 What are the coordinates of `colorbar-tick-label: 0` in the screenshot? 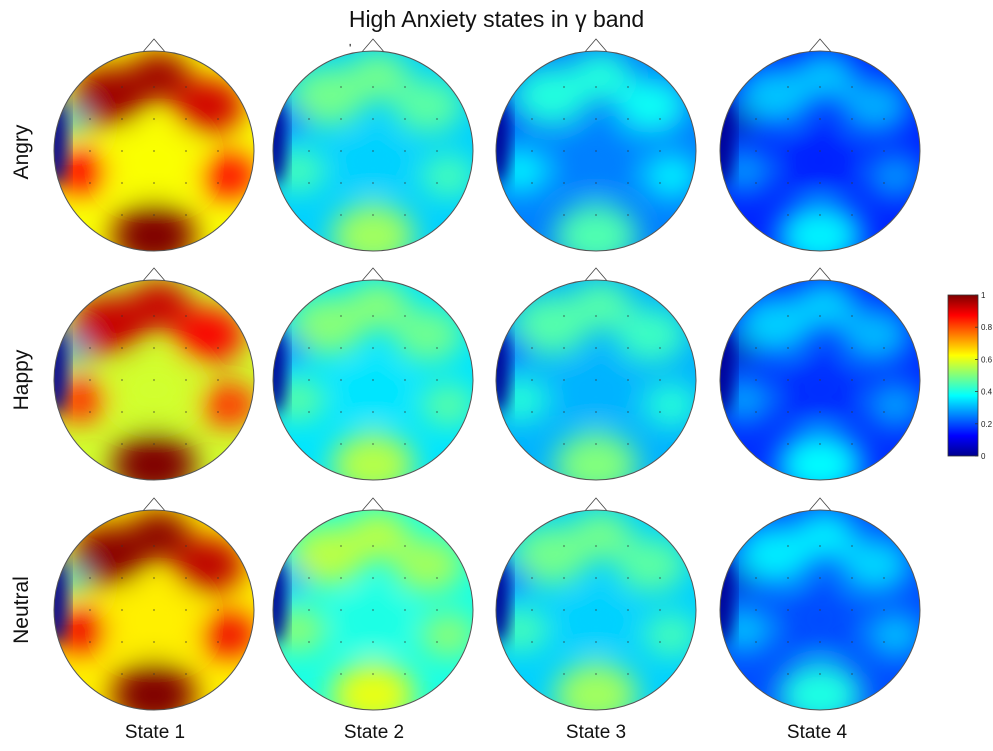 It's located at (983, 456).